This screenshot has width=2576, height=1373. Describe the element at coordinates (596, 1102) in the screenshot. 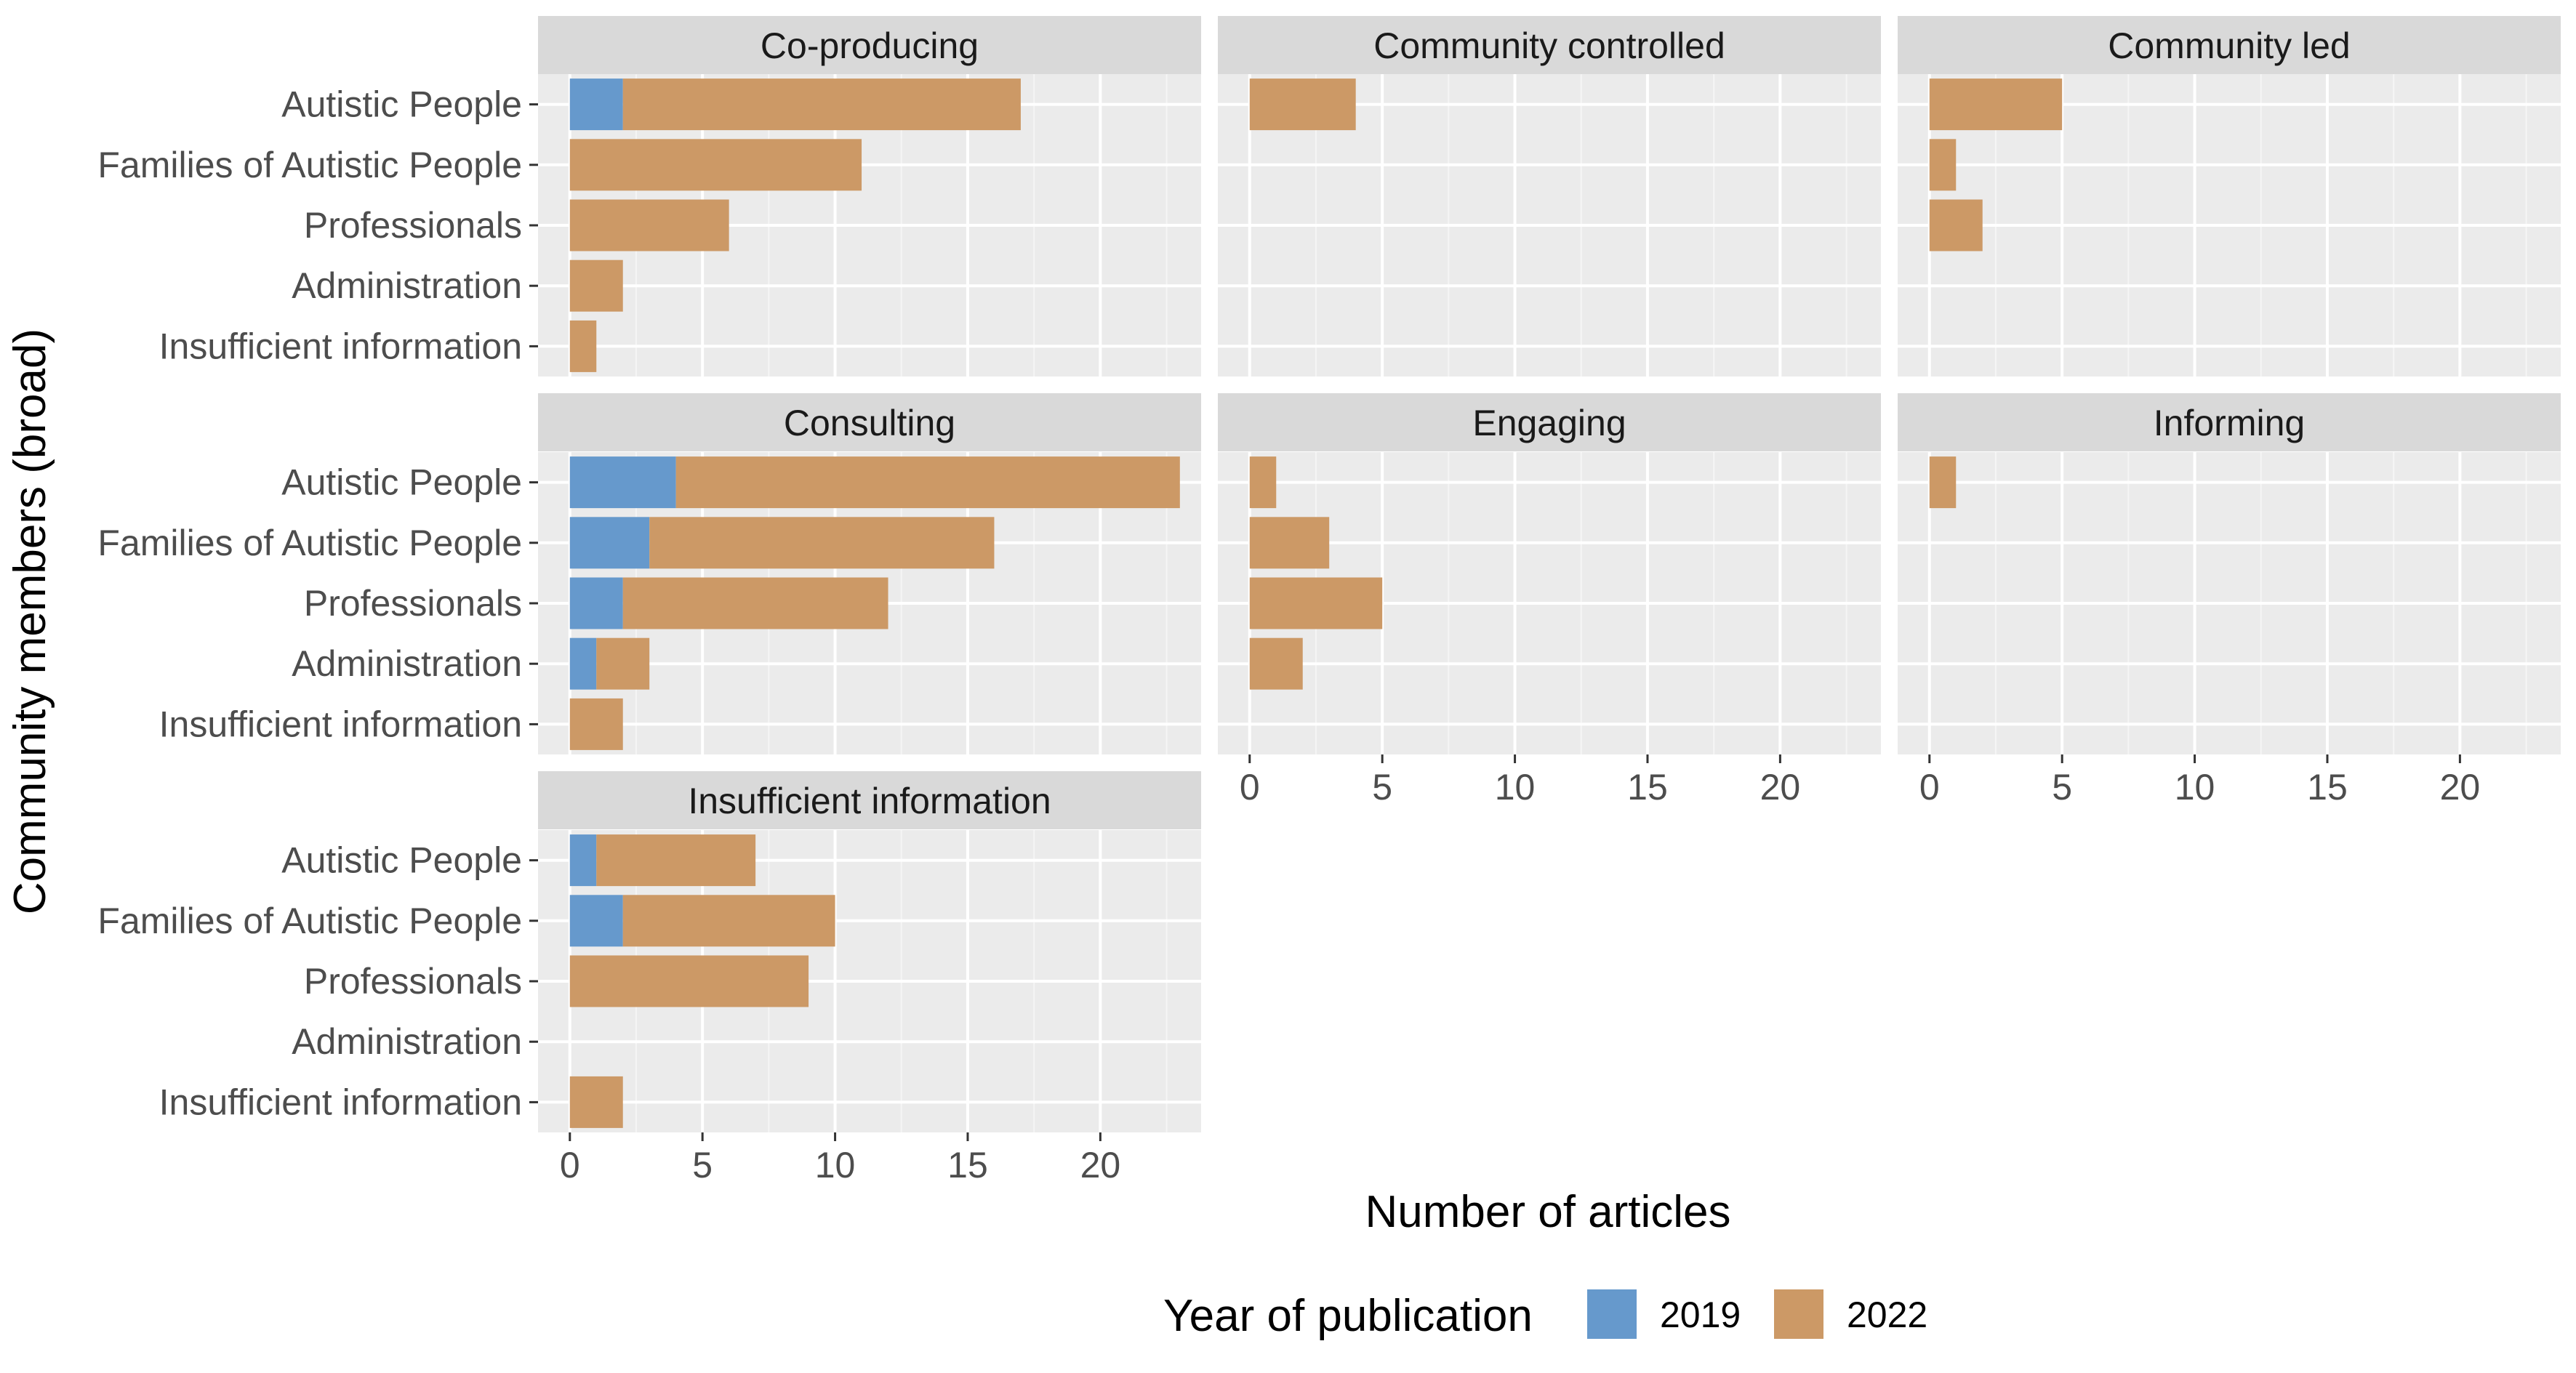

I see `bar-insufficient-information-insufficient-information-2022` at that location.